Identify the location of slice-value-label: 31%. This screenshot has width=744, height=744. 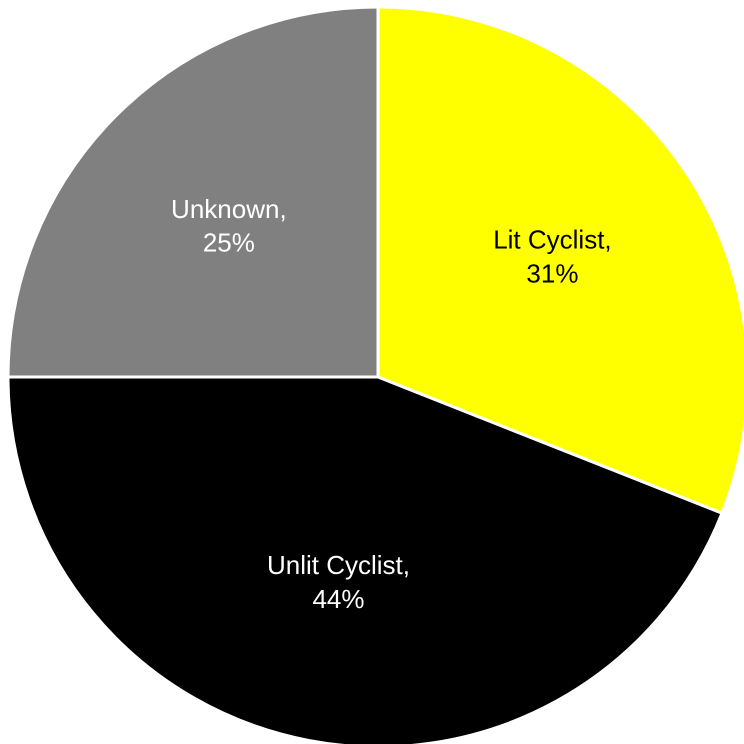
(552, 273).